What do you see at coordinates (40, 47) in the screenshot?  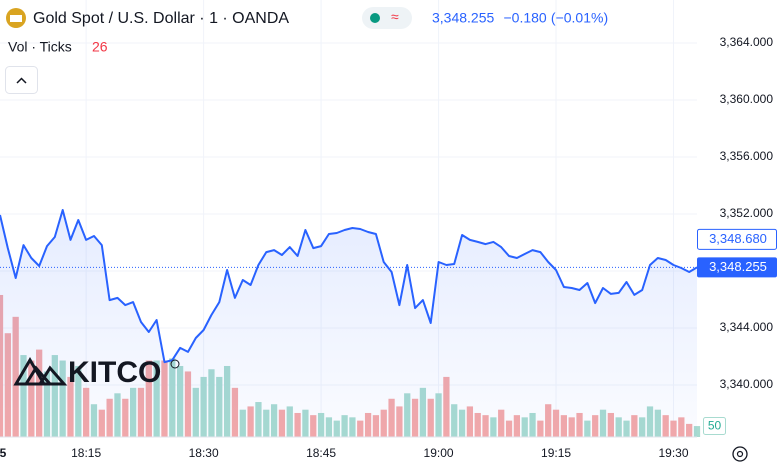 I see `volume-legend: Vol · Ticks` at bounding box center [40, 47].